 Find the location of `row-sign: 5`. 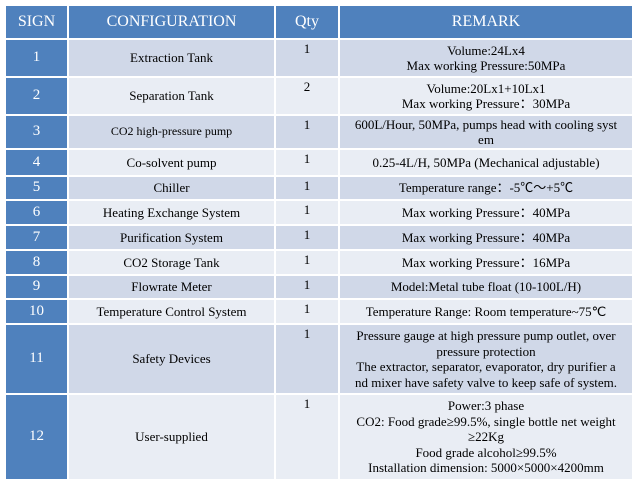

row-sign: 5 is located at coordinates (36, 188).